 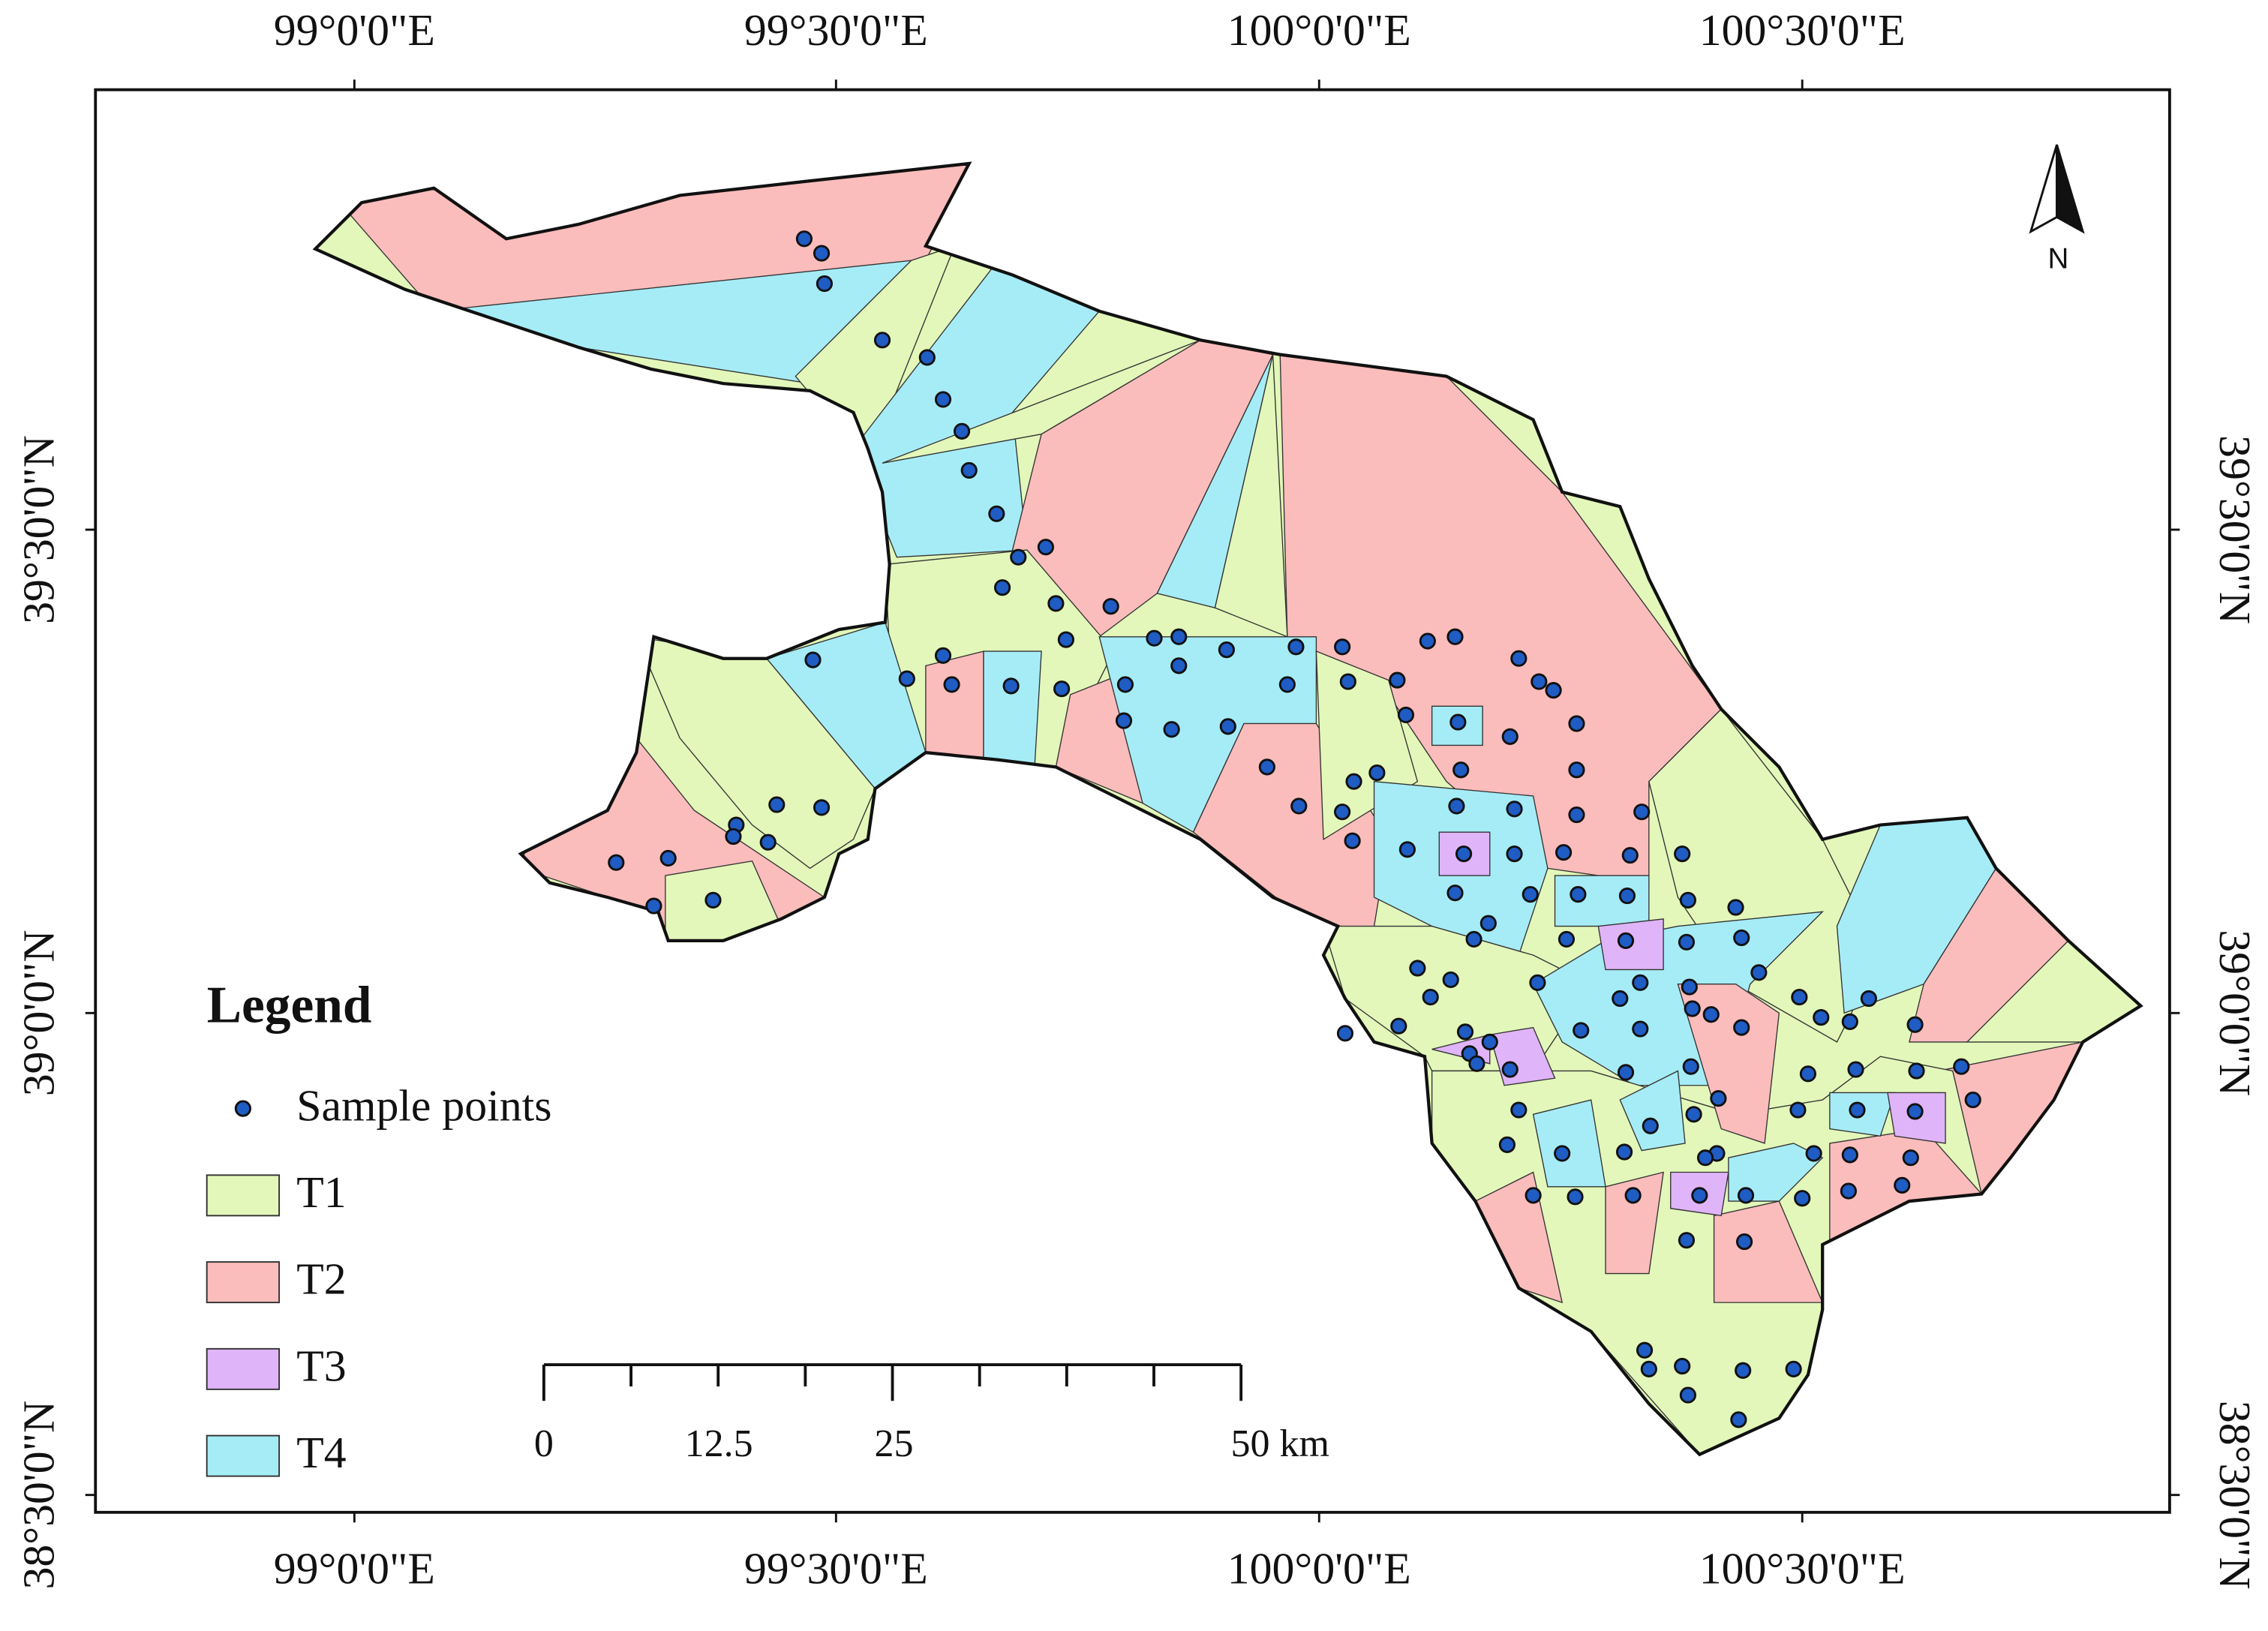 What do you see at coordinates (2057, 209) in the screenshot?
I see `north-arrow: N` at bounding box center [2057, 209].